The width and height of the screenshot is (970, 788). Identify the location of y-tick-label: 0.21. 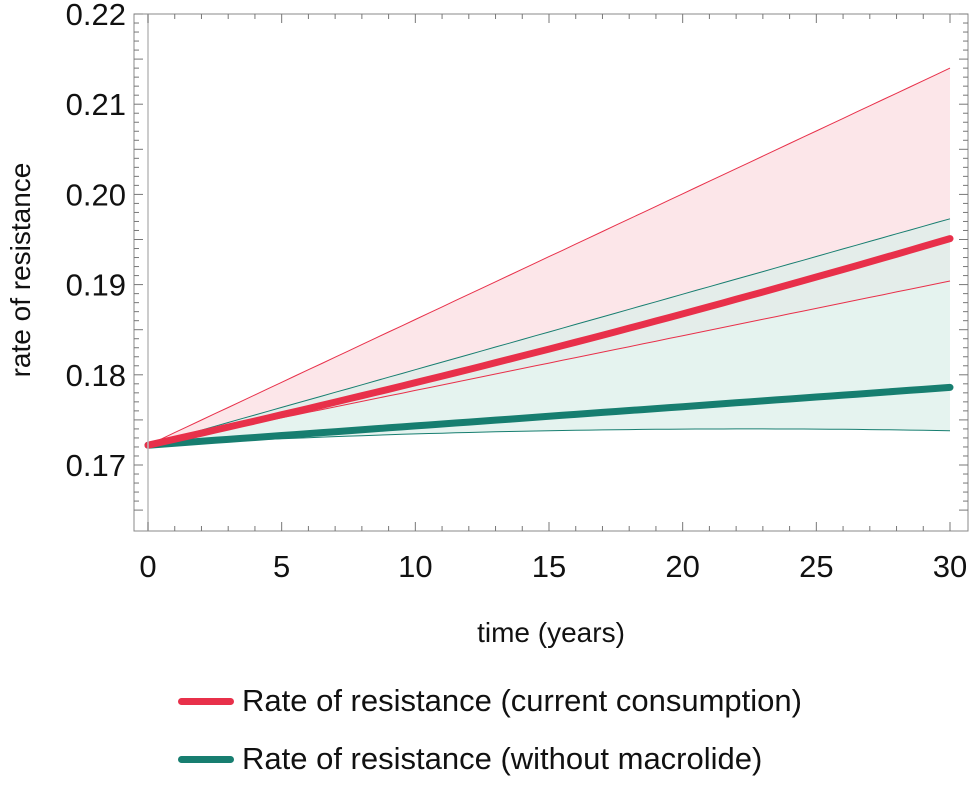
(96, 104).